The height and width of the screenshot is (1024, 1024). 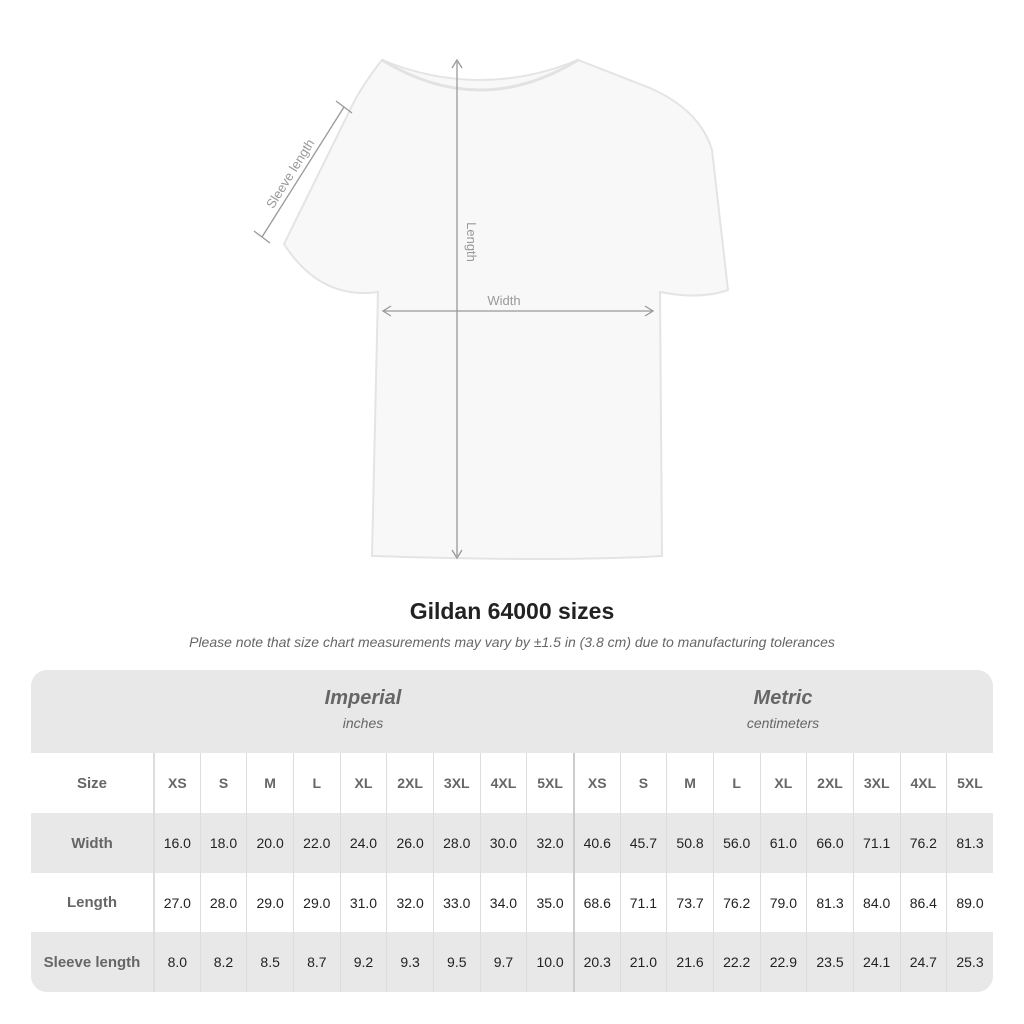 I want to click on imperial-value-cell: 9.5, so click(x=456, y=962).